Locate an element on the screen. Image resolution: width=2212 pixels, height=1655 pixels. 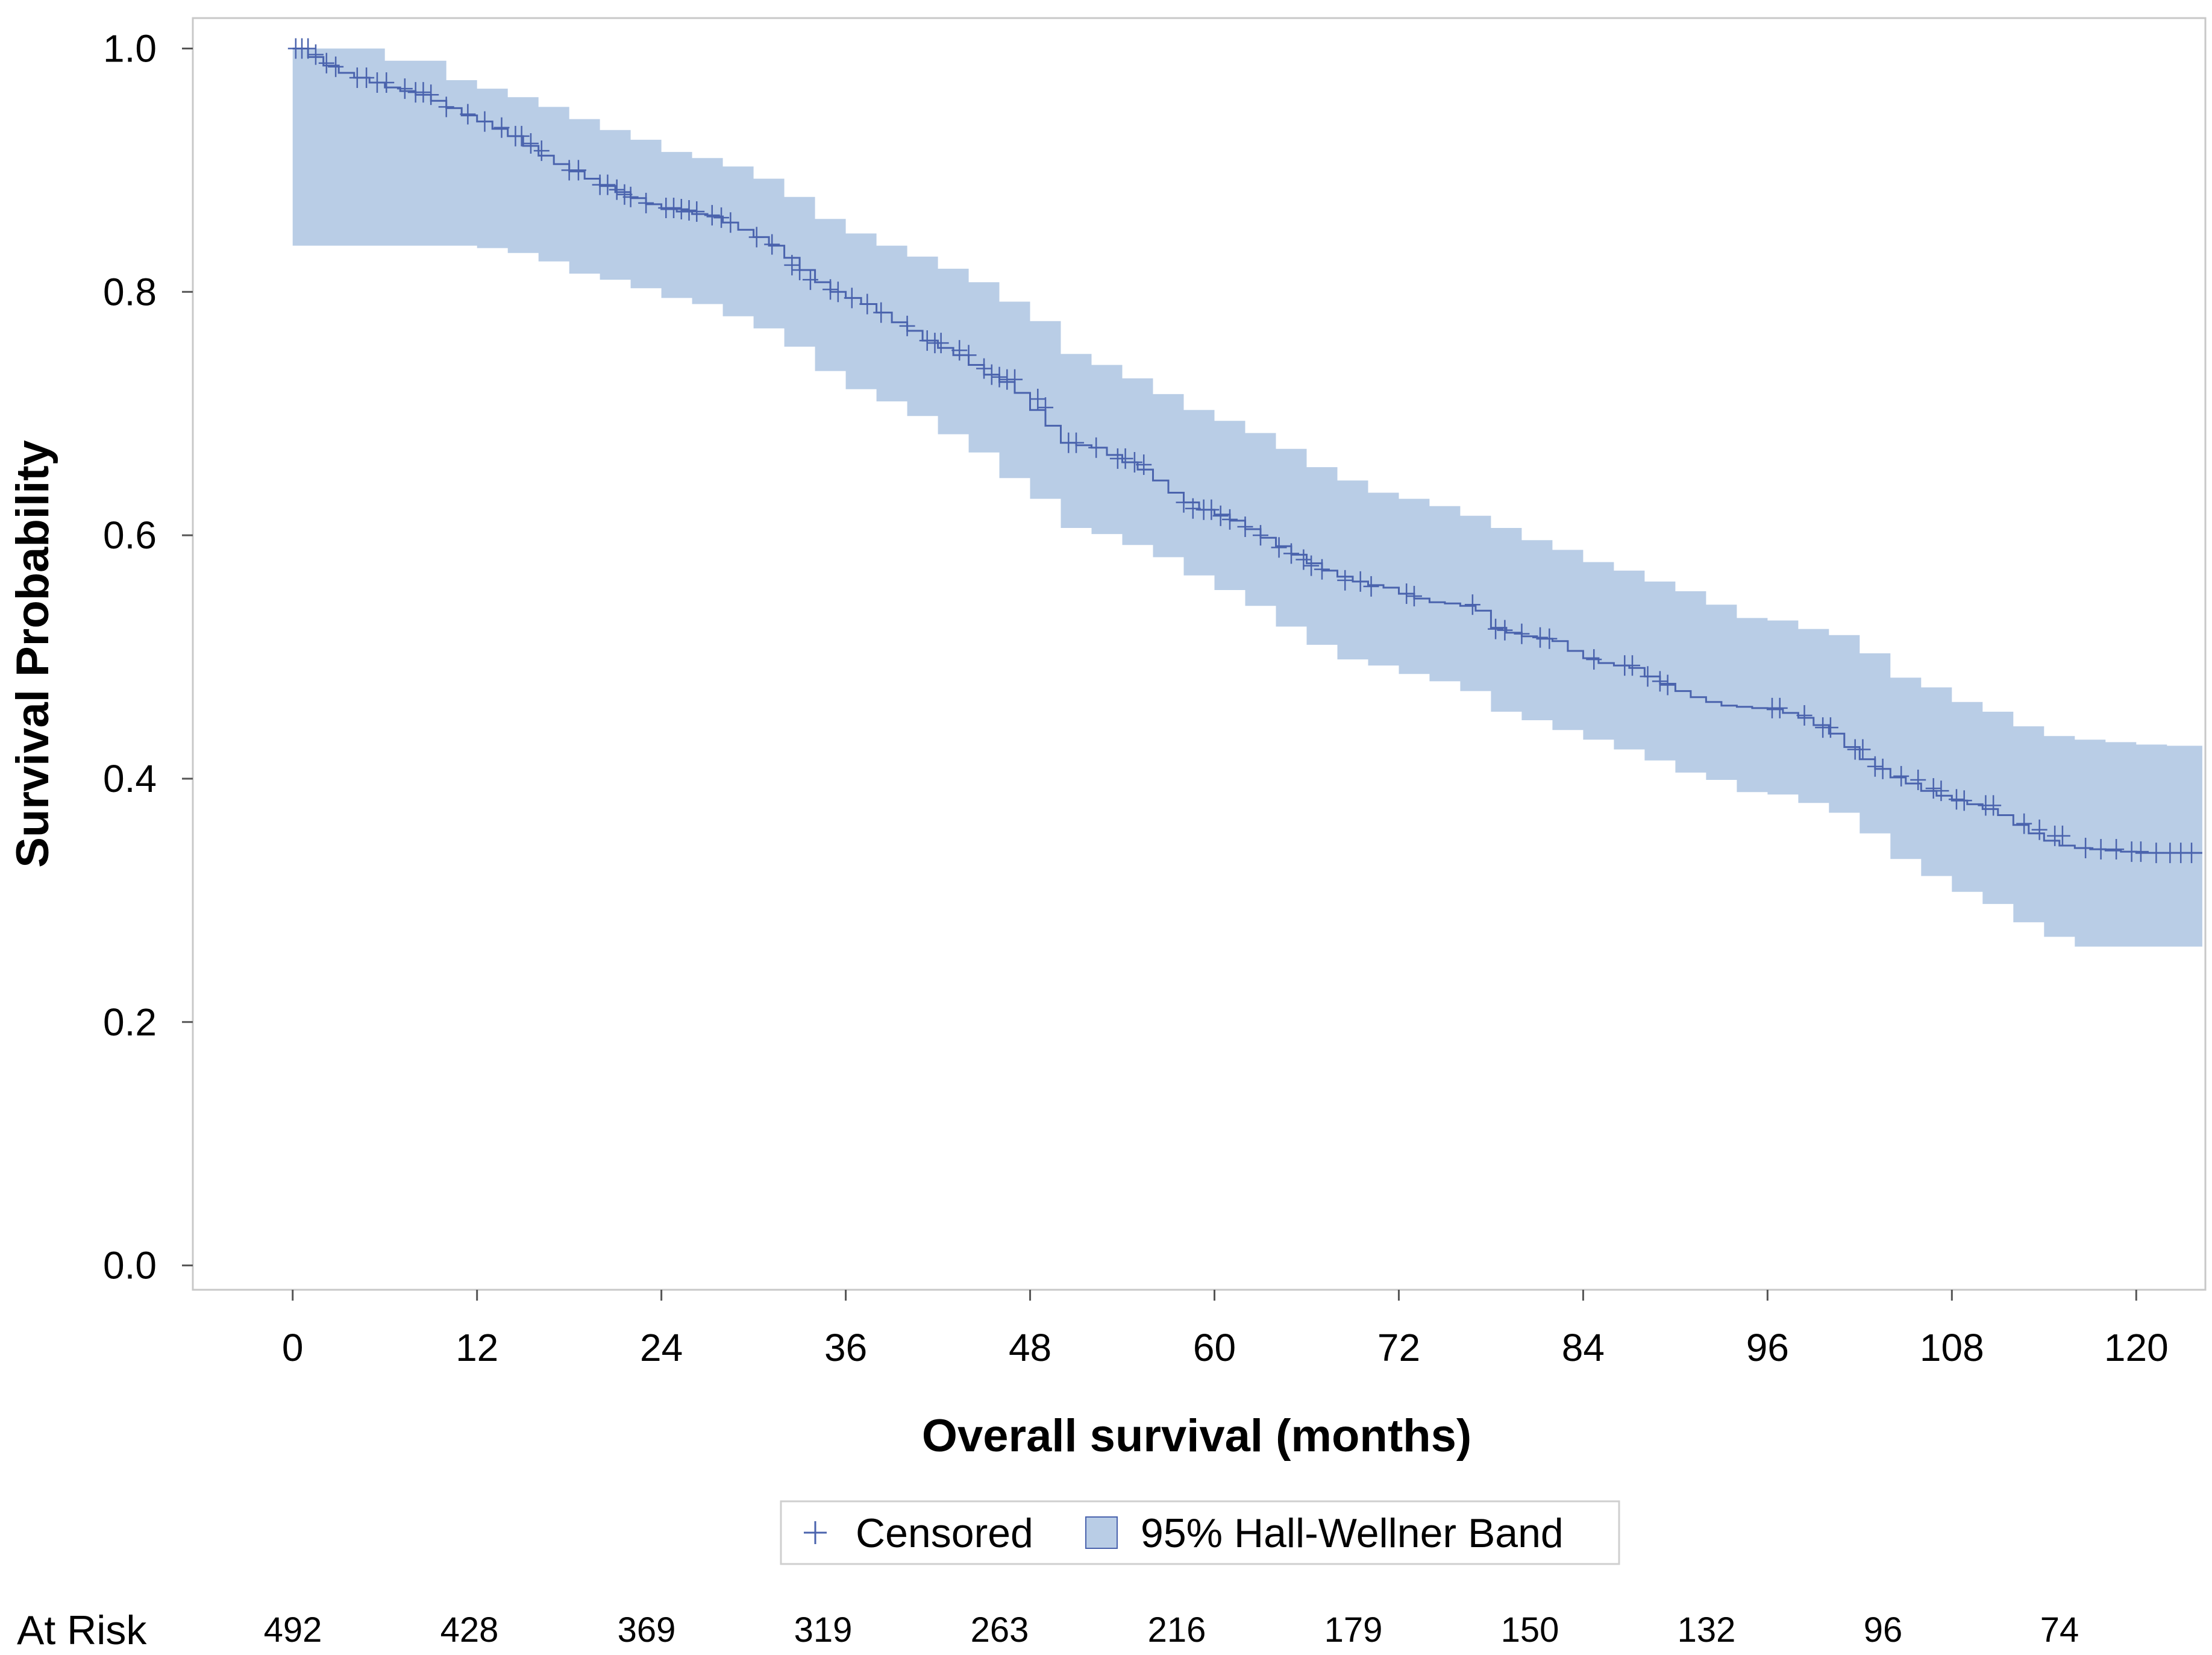
at-risk-count: 96 is located at coordinates (1883, 1630).